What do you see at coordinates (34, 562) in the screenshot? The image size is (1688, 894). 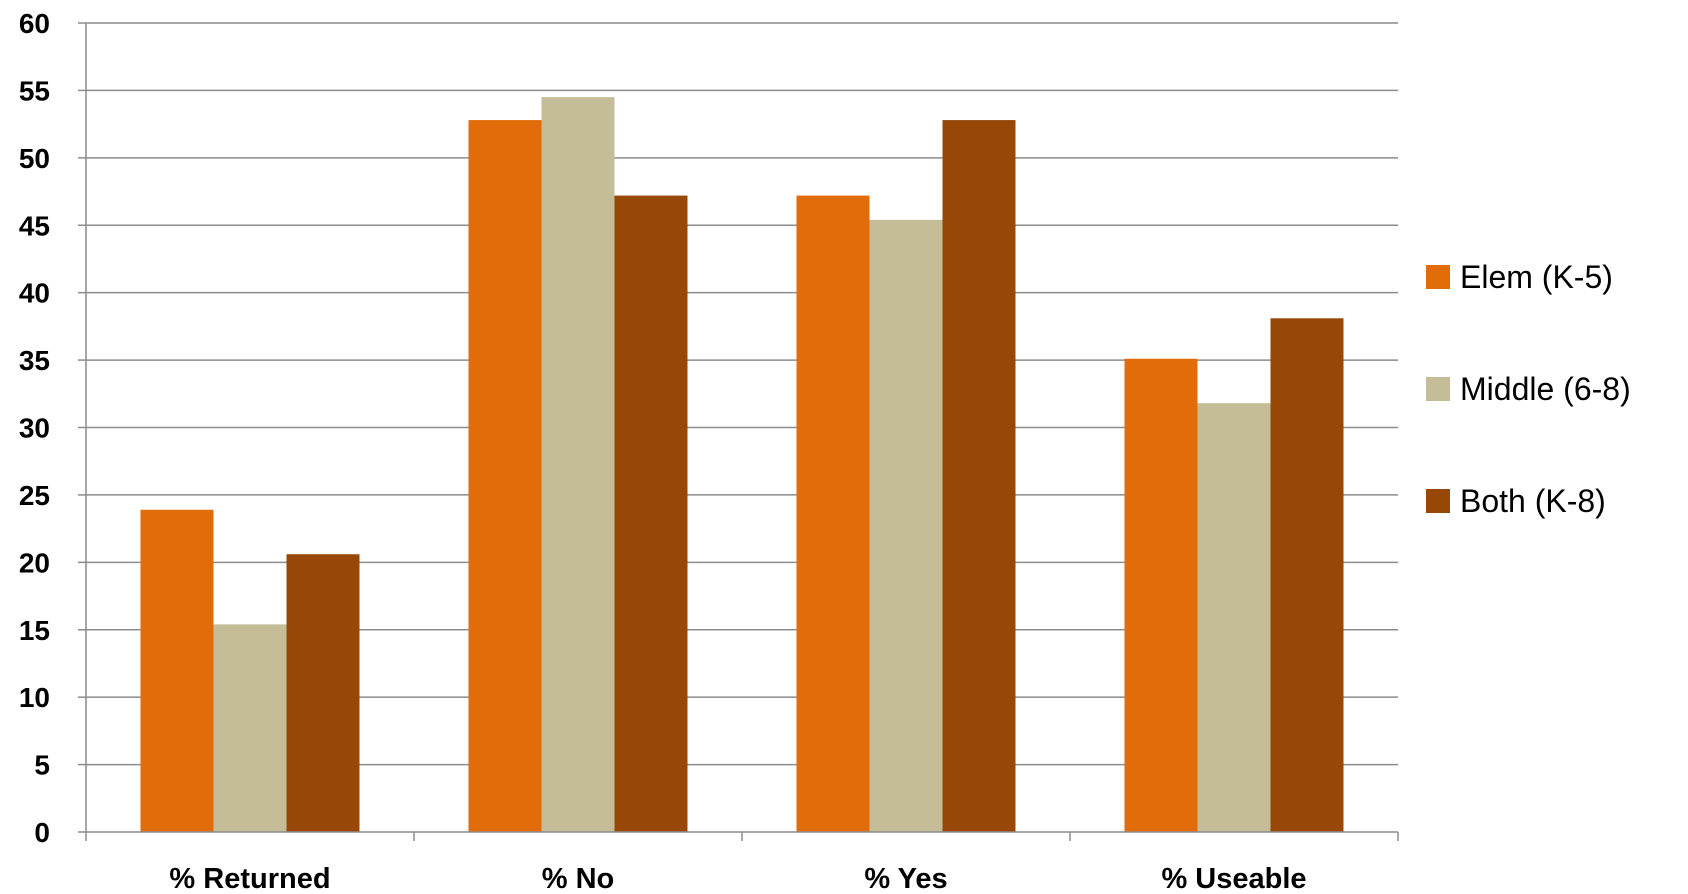 I see `y-tick-label: 20` at bounding box center [34, 562].